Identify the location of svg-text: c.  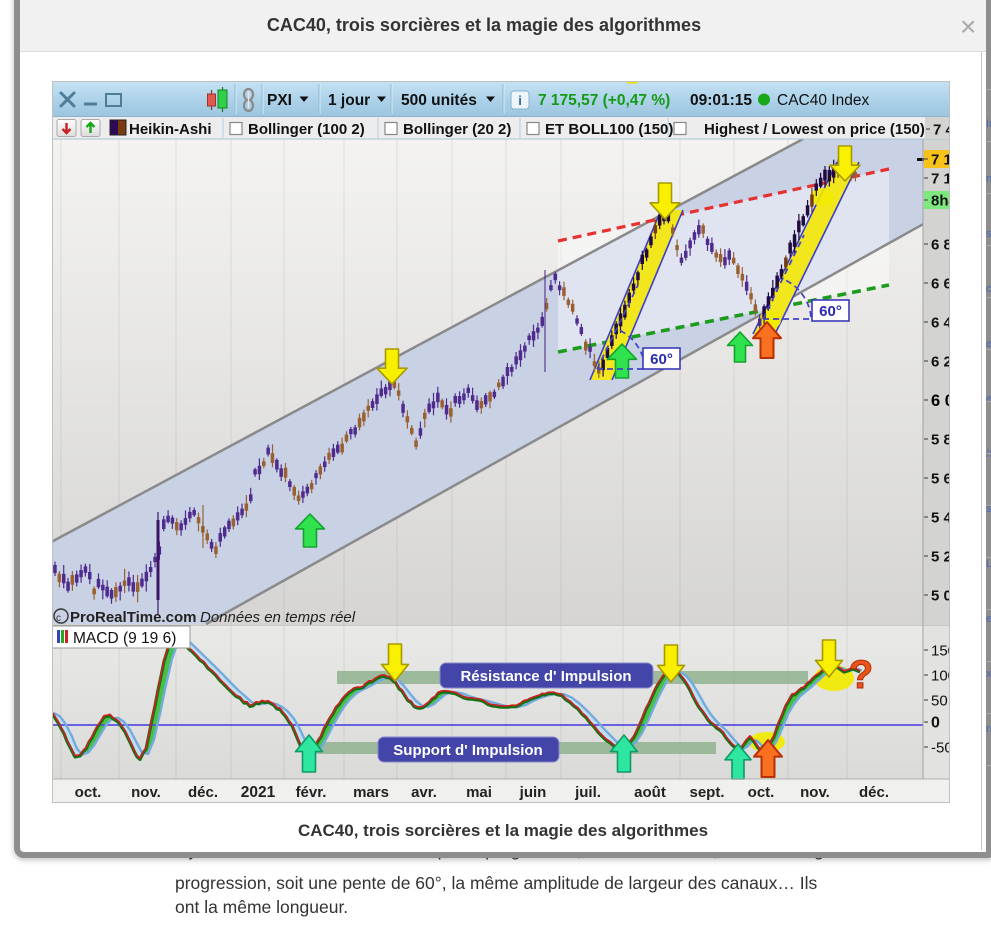
(58, 618).